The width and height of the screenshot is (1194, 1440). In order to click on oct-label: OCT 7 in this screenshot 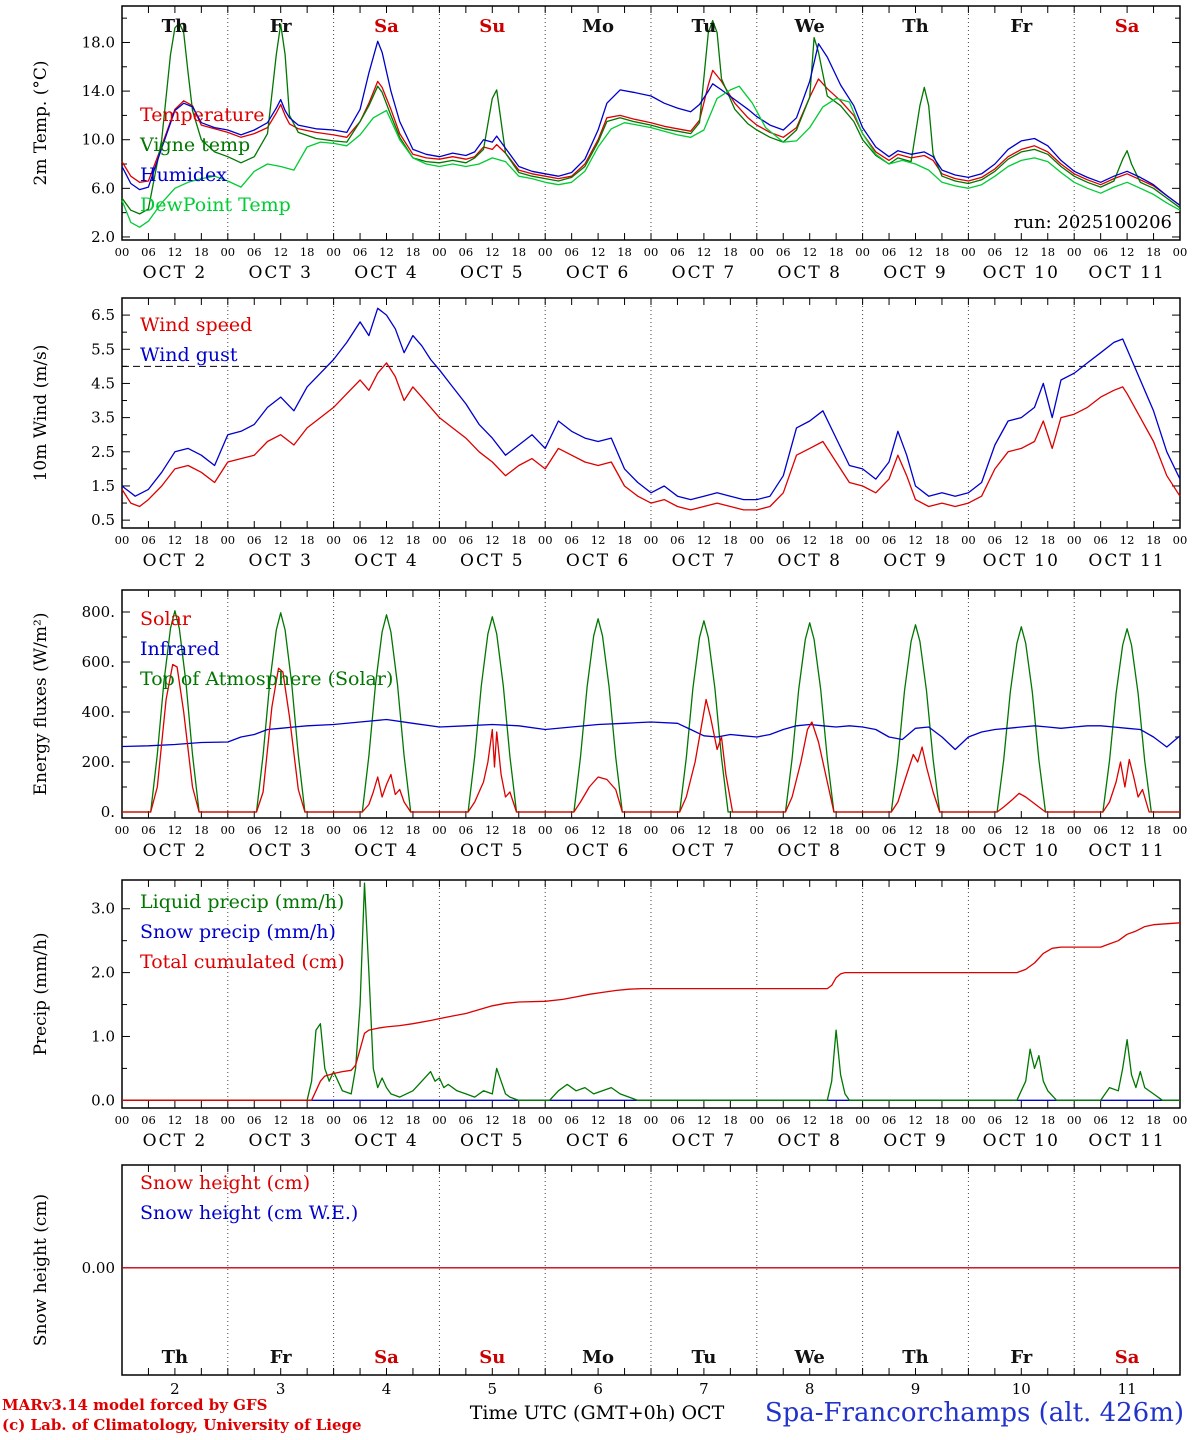, I will do `click(704, 273)`.